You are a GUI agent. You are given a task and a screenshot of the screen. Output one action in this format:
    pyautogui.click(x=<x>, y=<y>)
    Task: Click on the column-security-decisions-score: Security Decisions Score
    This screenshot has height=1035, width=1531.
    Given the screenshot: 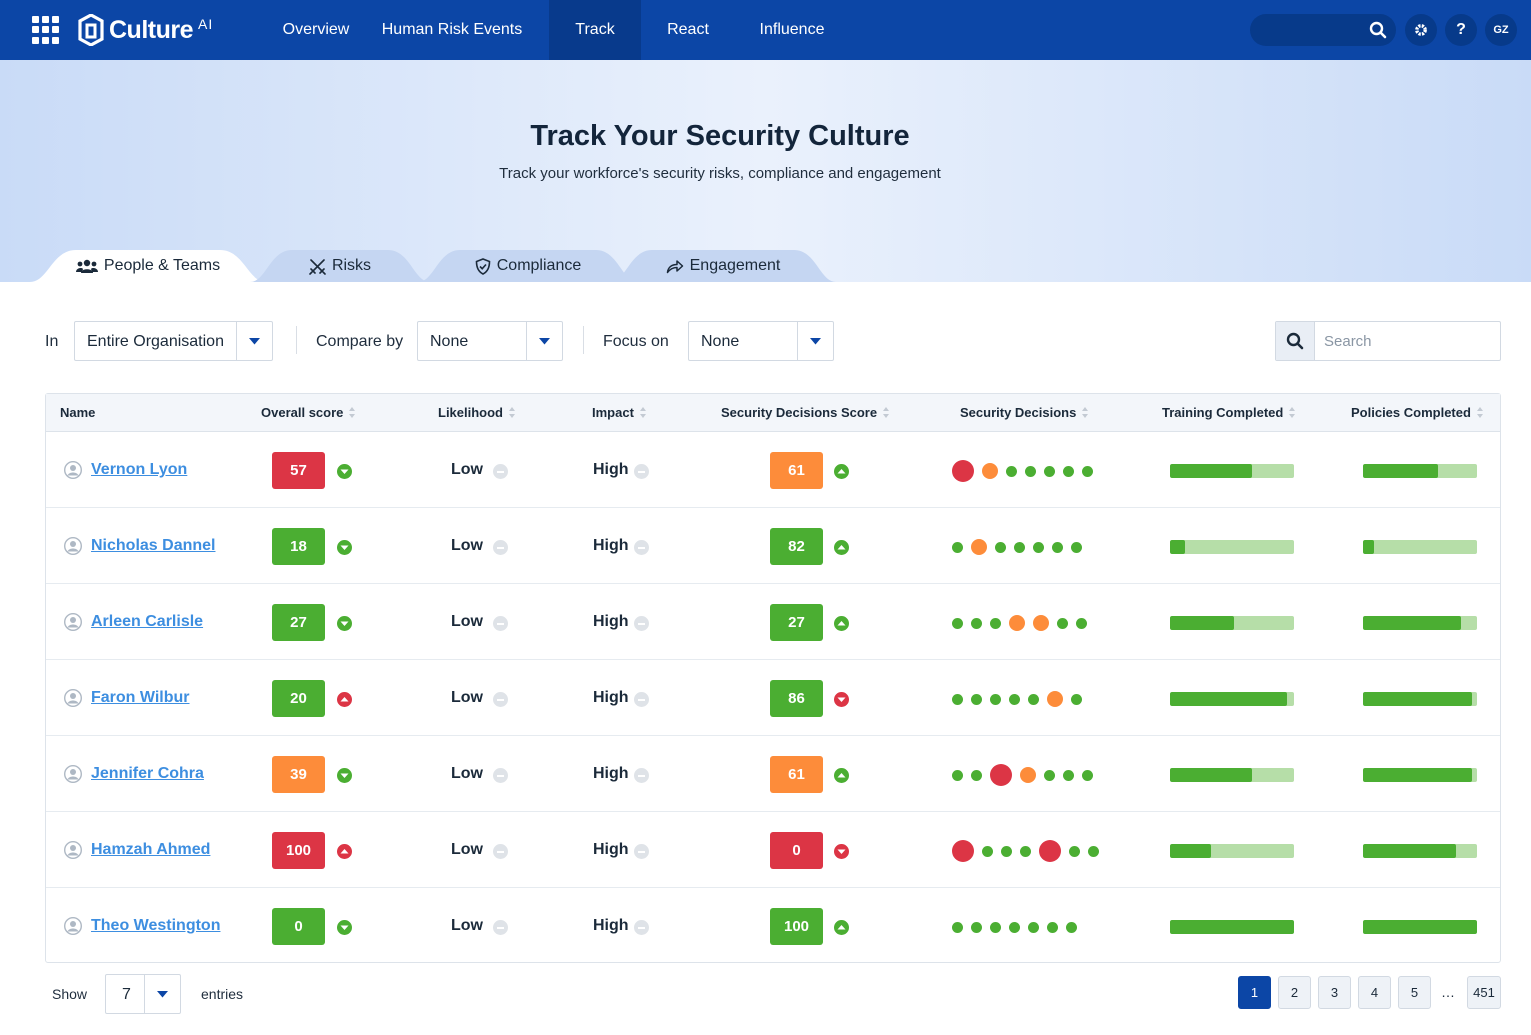 What is the action you would take?
    pyautogui.click(x=805, y=412)
    